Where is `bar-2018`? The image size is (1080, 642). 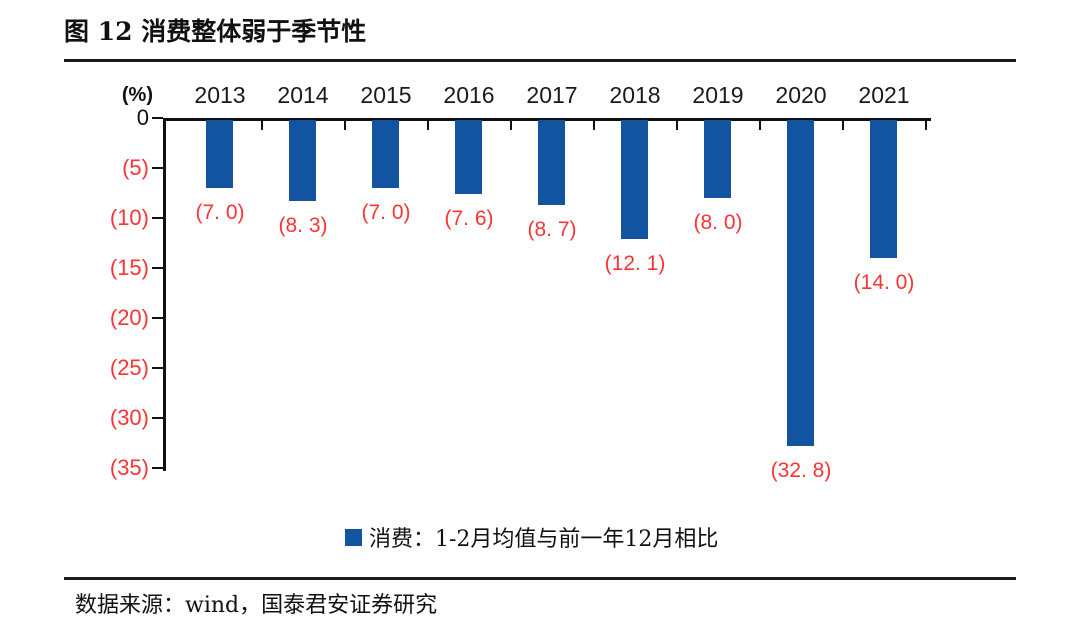
bar-2018 is located at coordinates (634, 179).